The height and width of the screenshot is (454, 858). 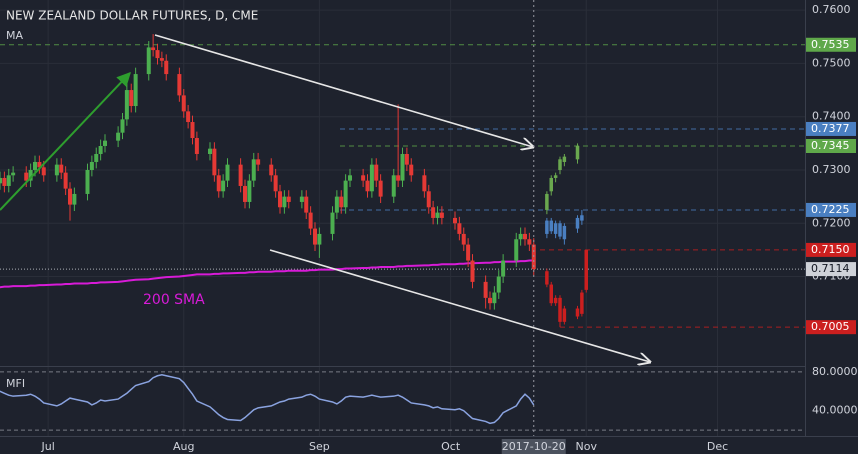 What do you see at coordinates (831, 62) in the screenshot?
I see `y-tick-label: 0.7500` at bounding box center [831, 62].